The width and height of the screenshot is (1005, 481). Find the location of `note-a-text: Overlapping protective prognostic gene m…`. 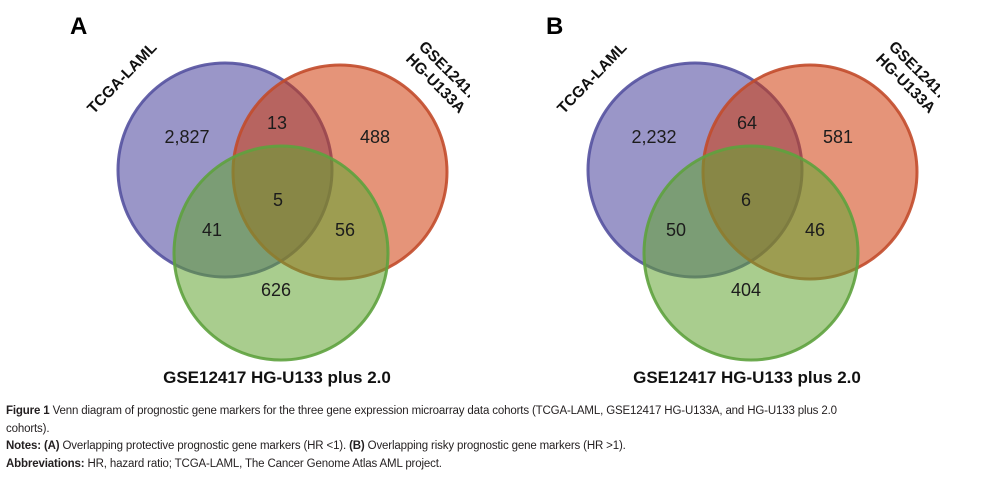

note-a-text: Overlapping protective prognostic gene m… is located at coordinates (204, 446).